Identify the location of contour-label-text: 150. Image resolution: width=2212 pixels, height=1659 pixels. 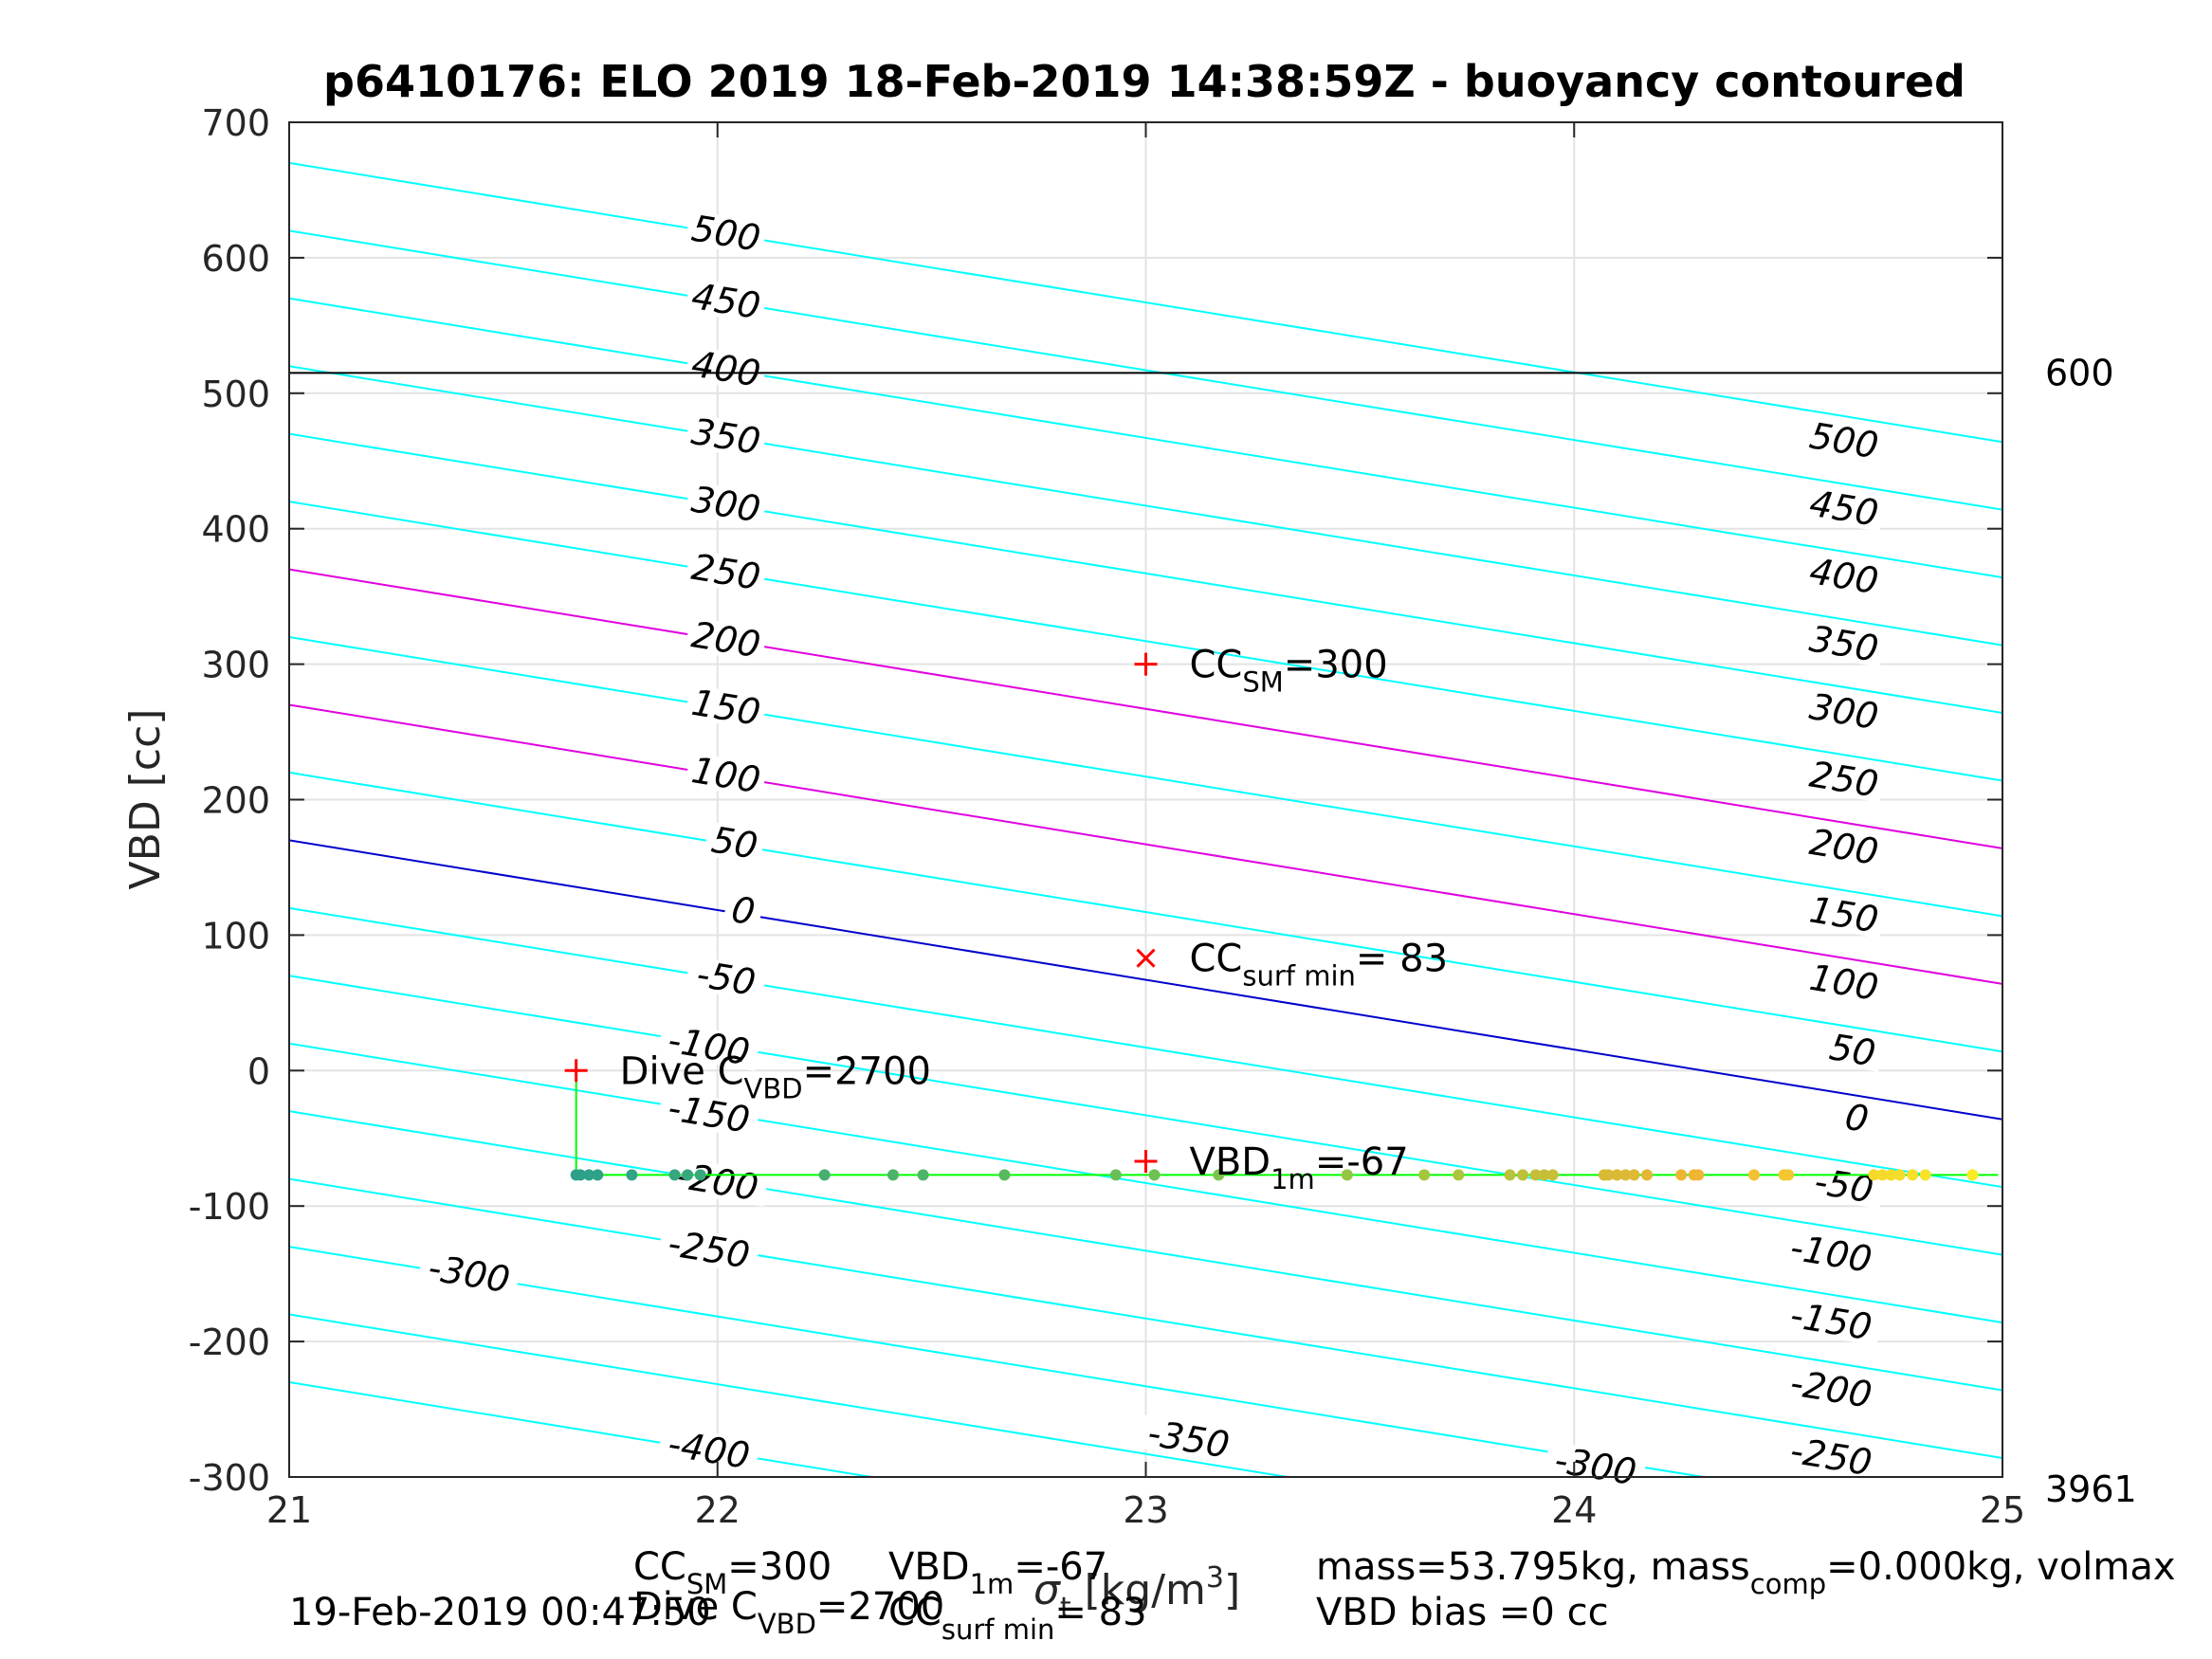
(725, 708).